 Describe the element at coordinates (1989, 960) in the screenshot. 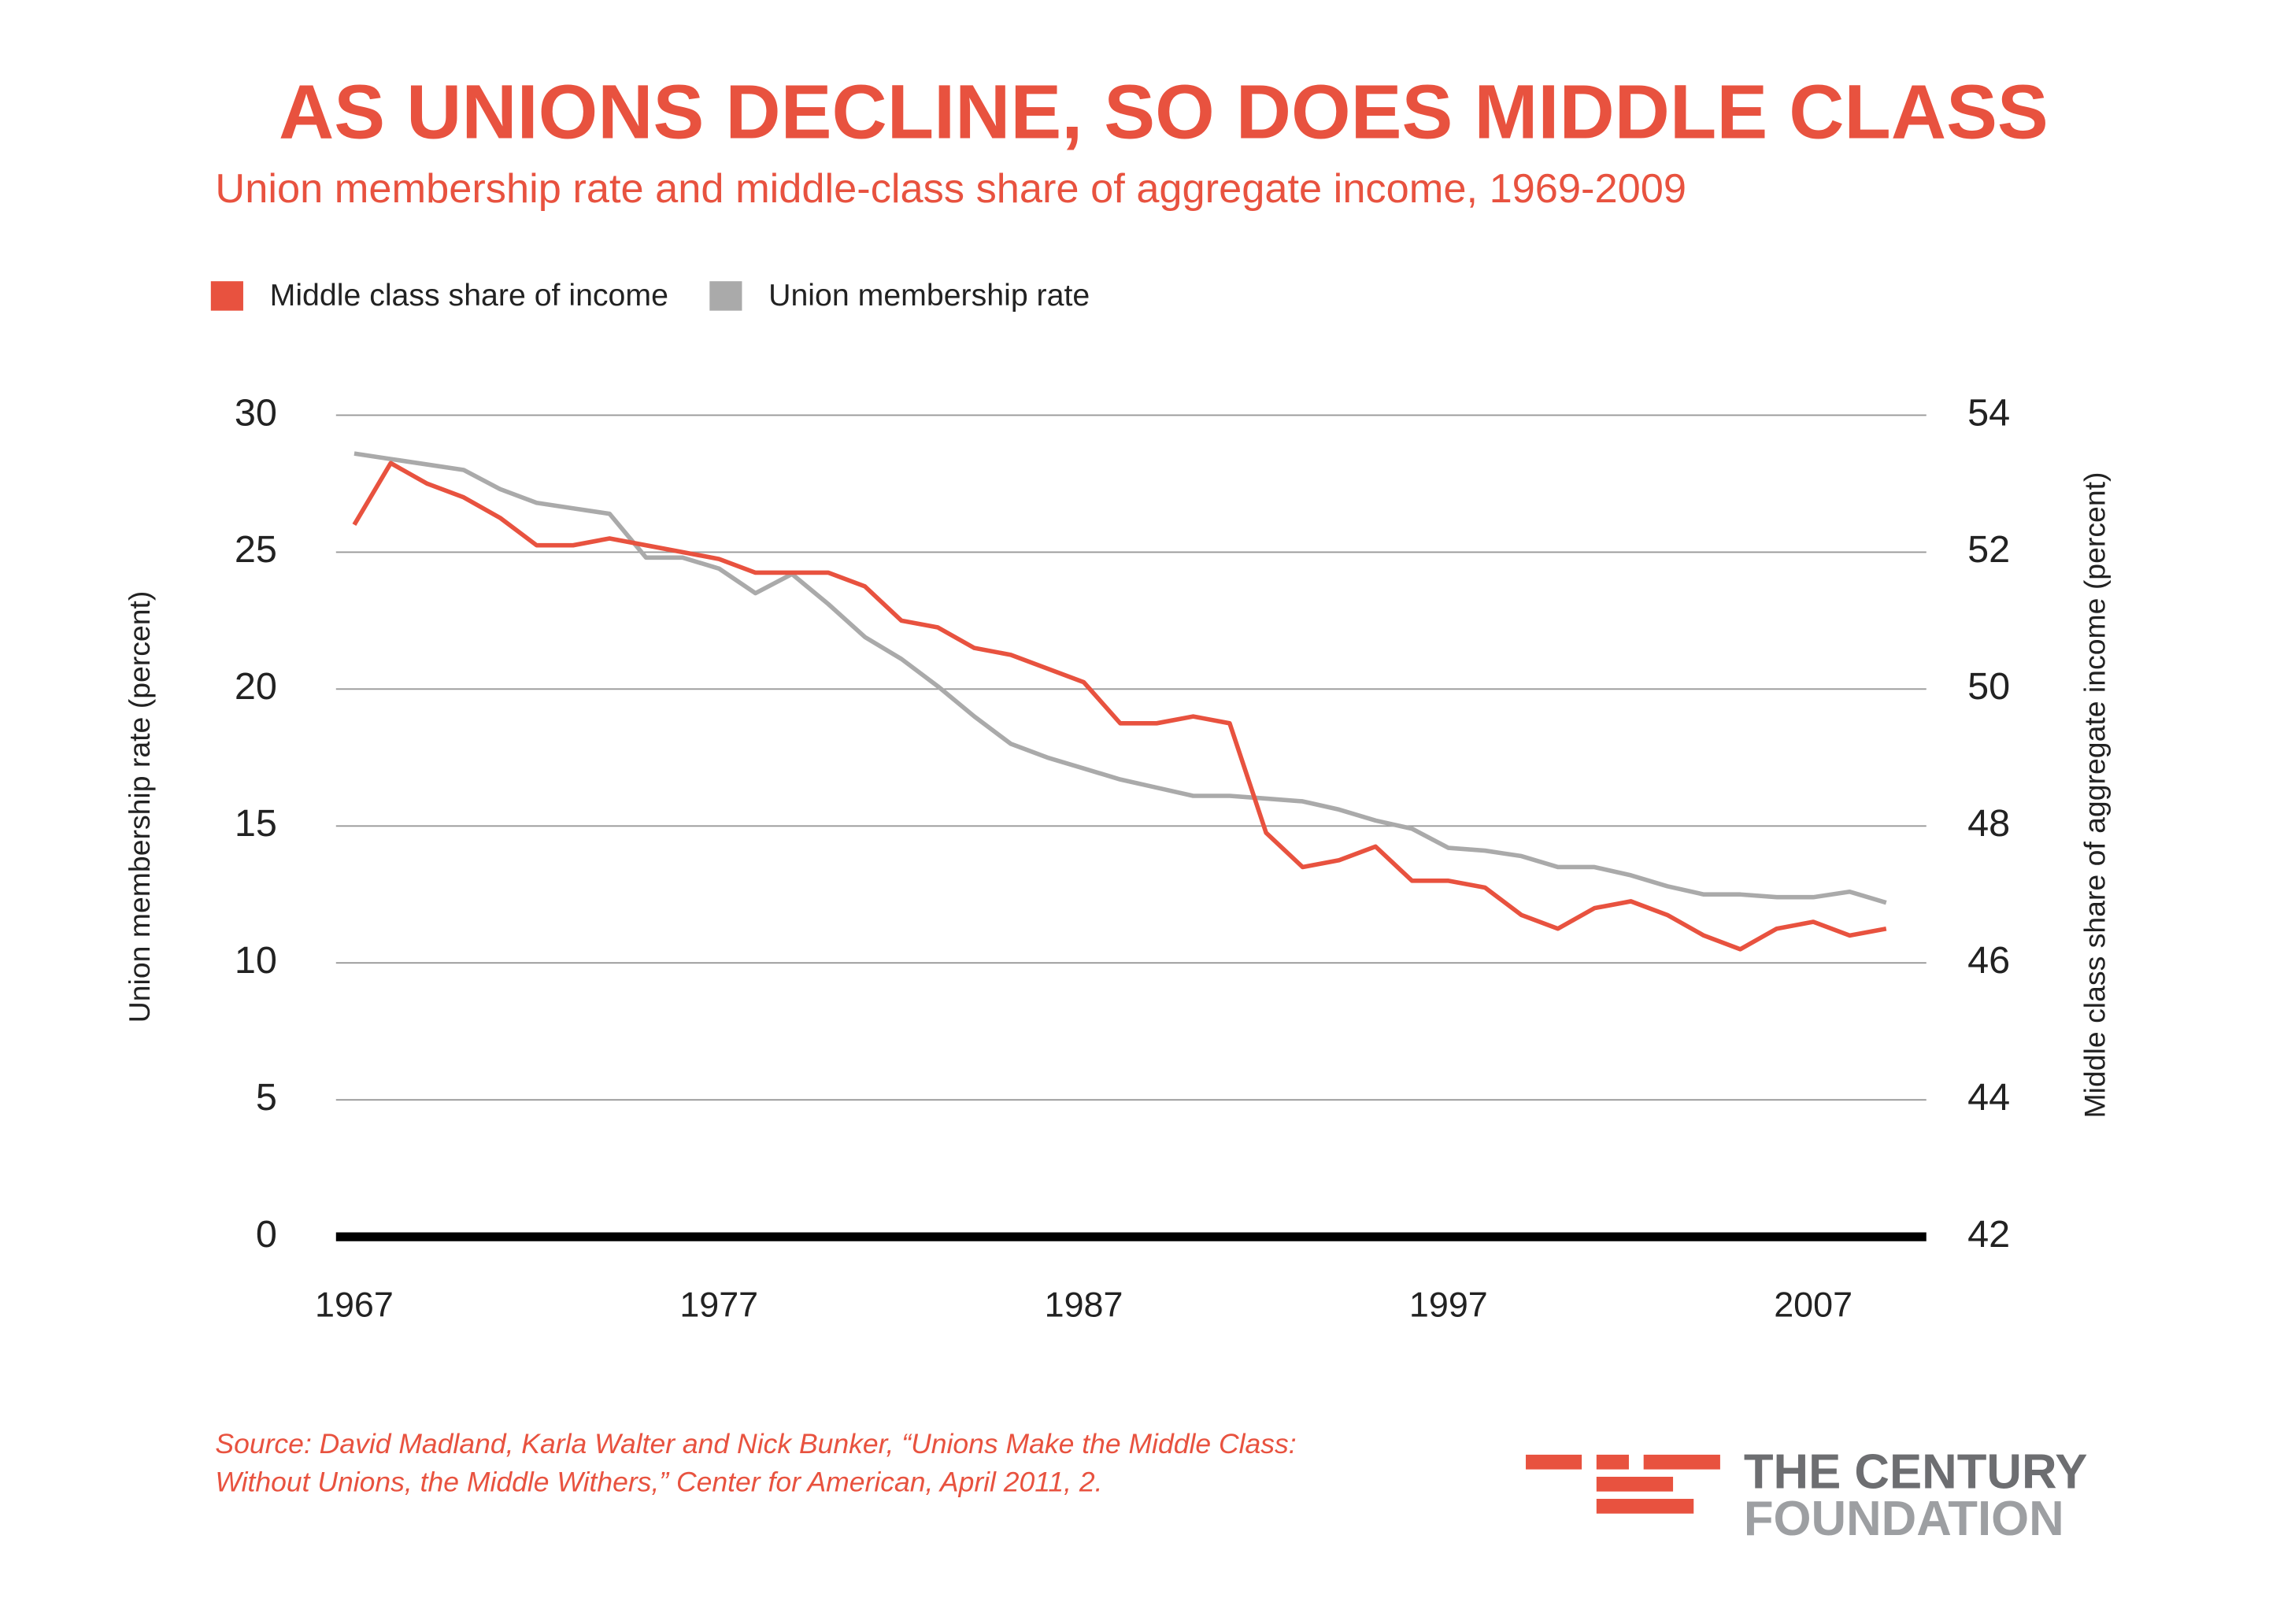

I see `y2-tick-label: 46` at that location.